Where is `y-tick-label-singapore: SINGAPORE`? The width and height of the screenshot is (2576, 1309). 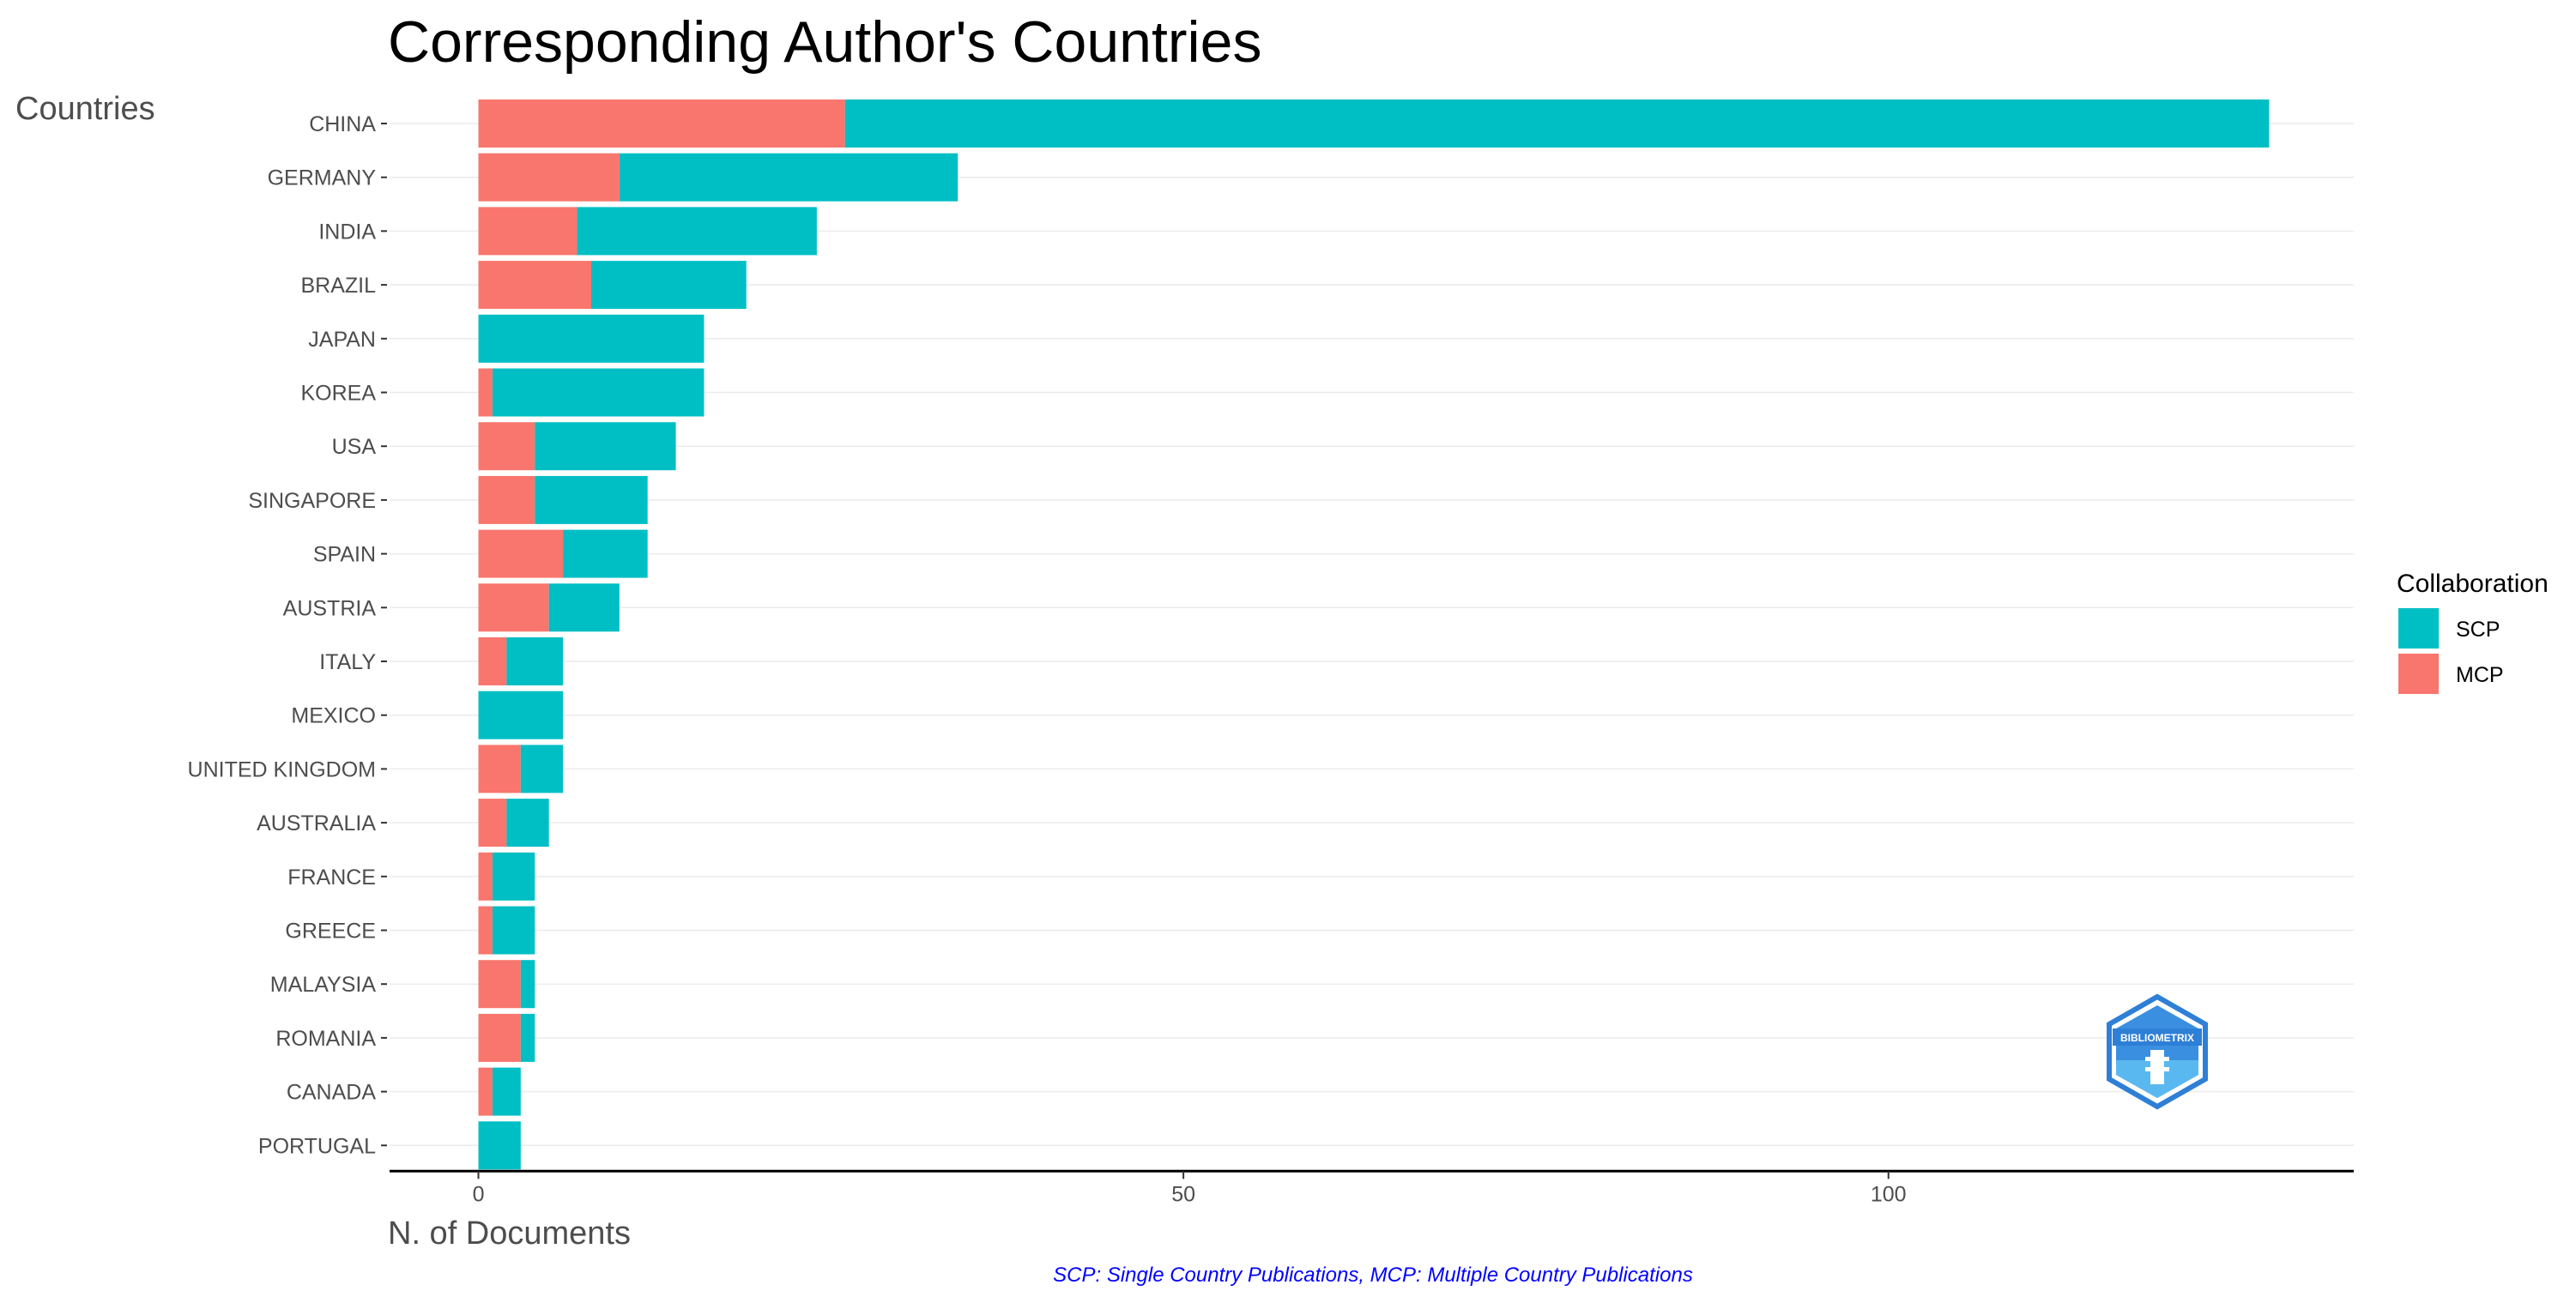 y-tick-label-singapore: SINGAPORE is located at coordinates (312, 501).